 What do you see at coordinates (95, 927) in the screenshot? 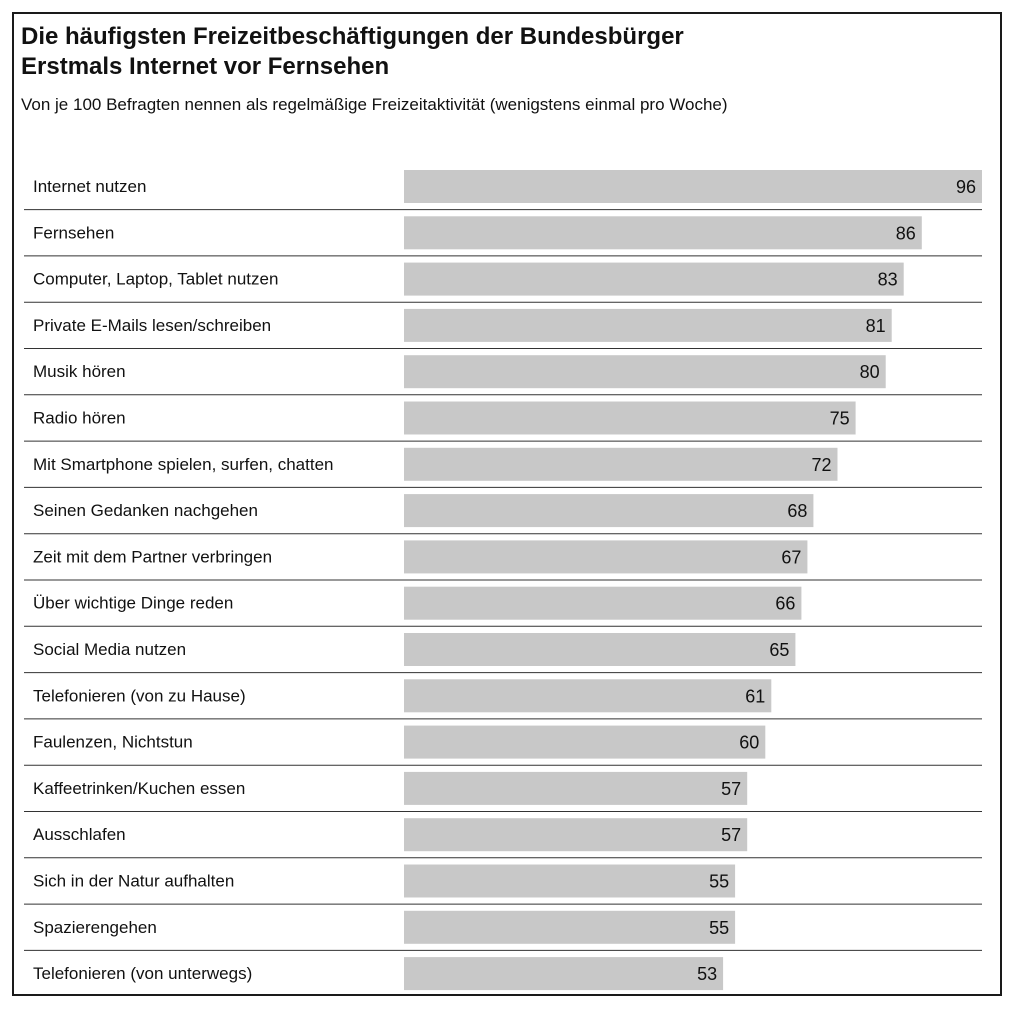
I see `category-label: Spazierengehen` at bounding box center [95, 927].